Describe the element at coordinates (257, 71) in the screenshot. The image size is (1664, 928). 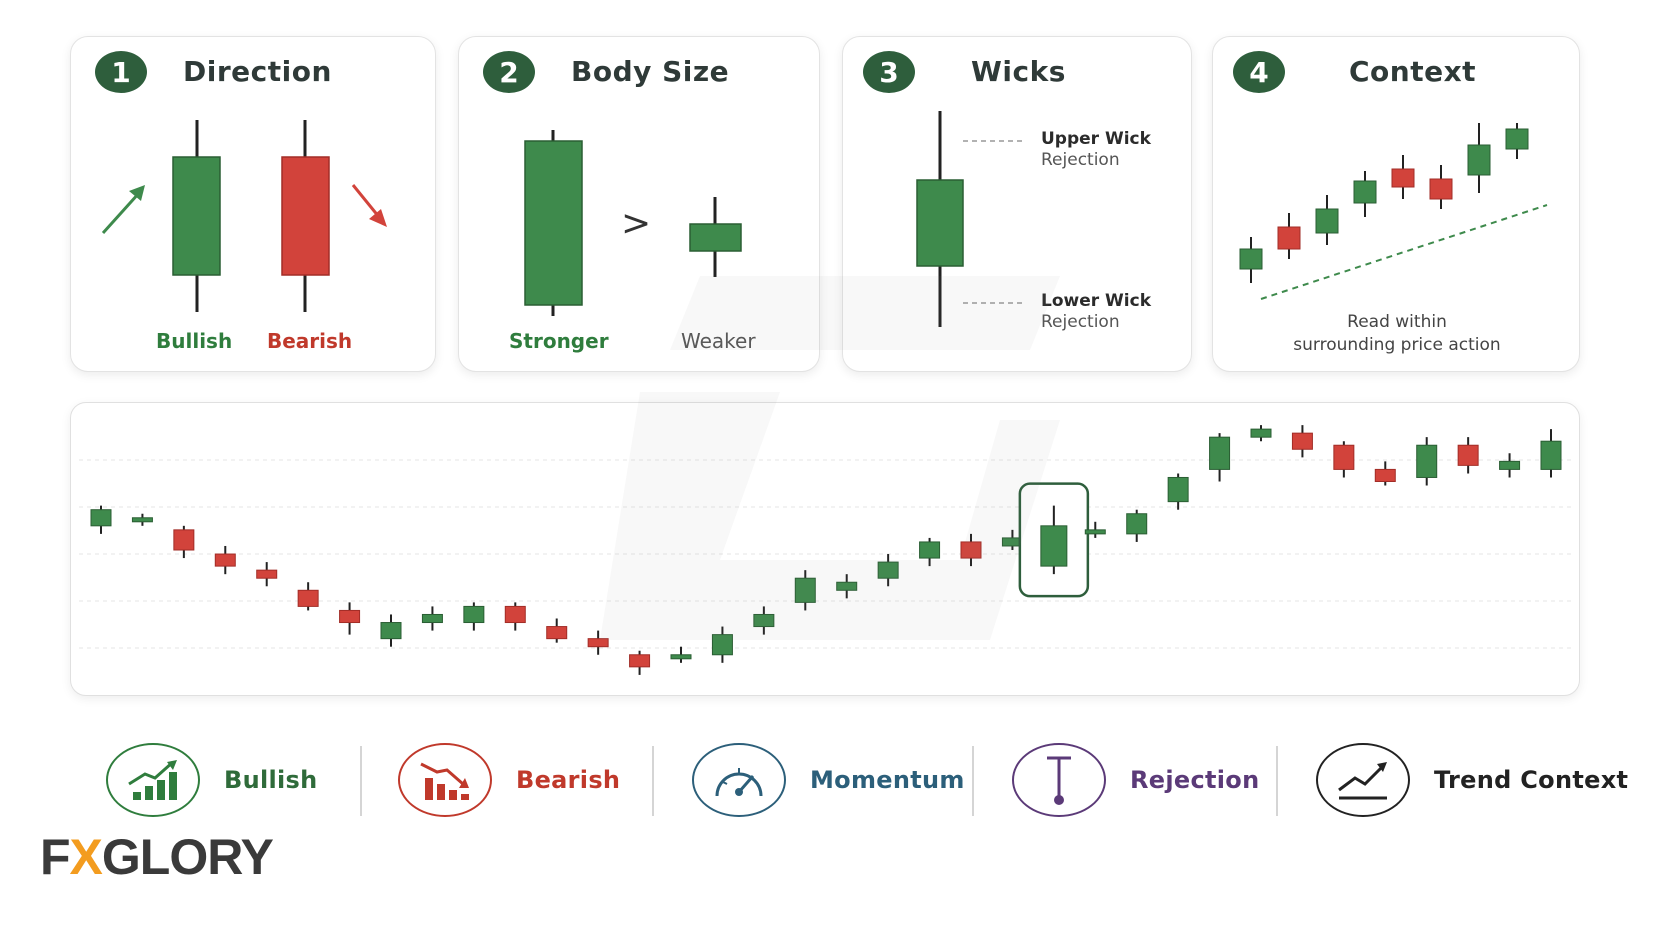
I see `card-title: Direction` at that location.